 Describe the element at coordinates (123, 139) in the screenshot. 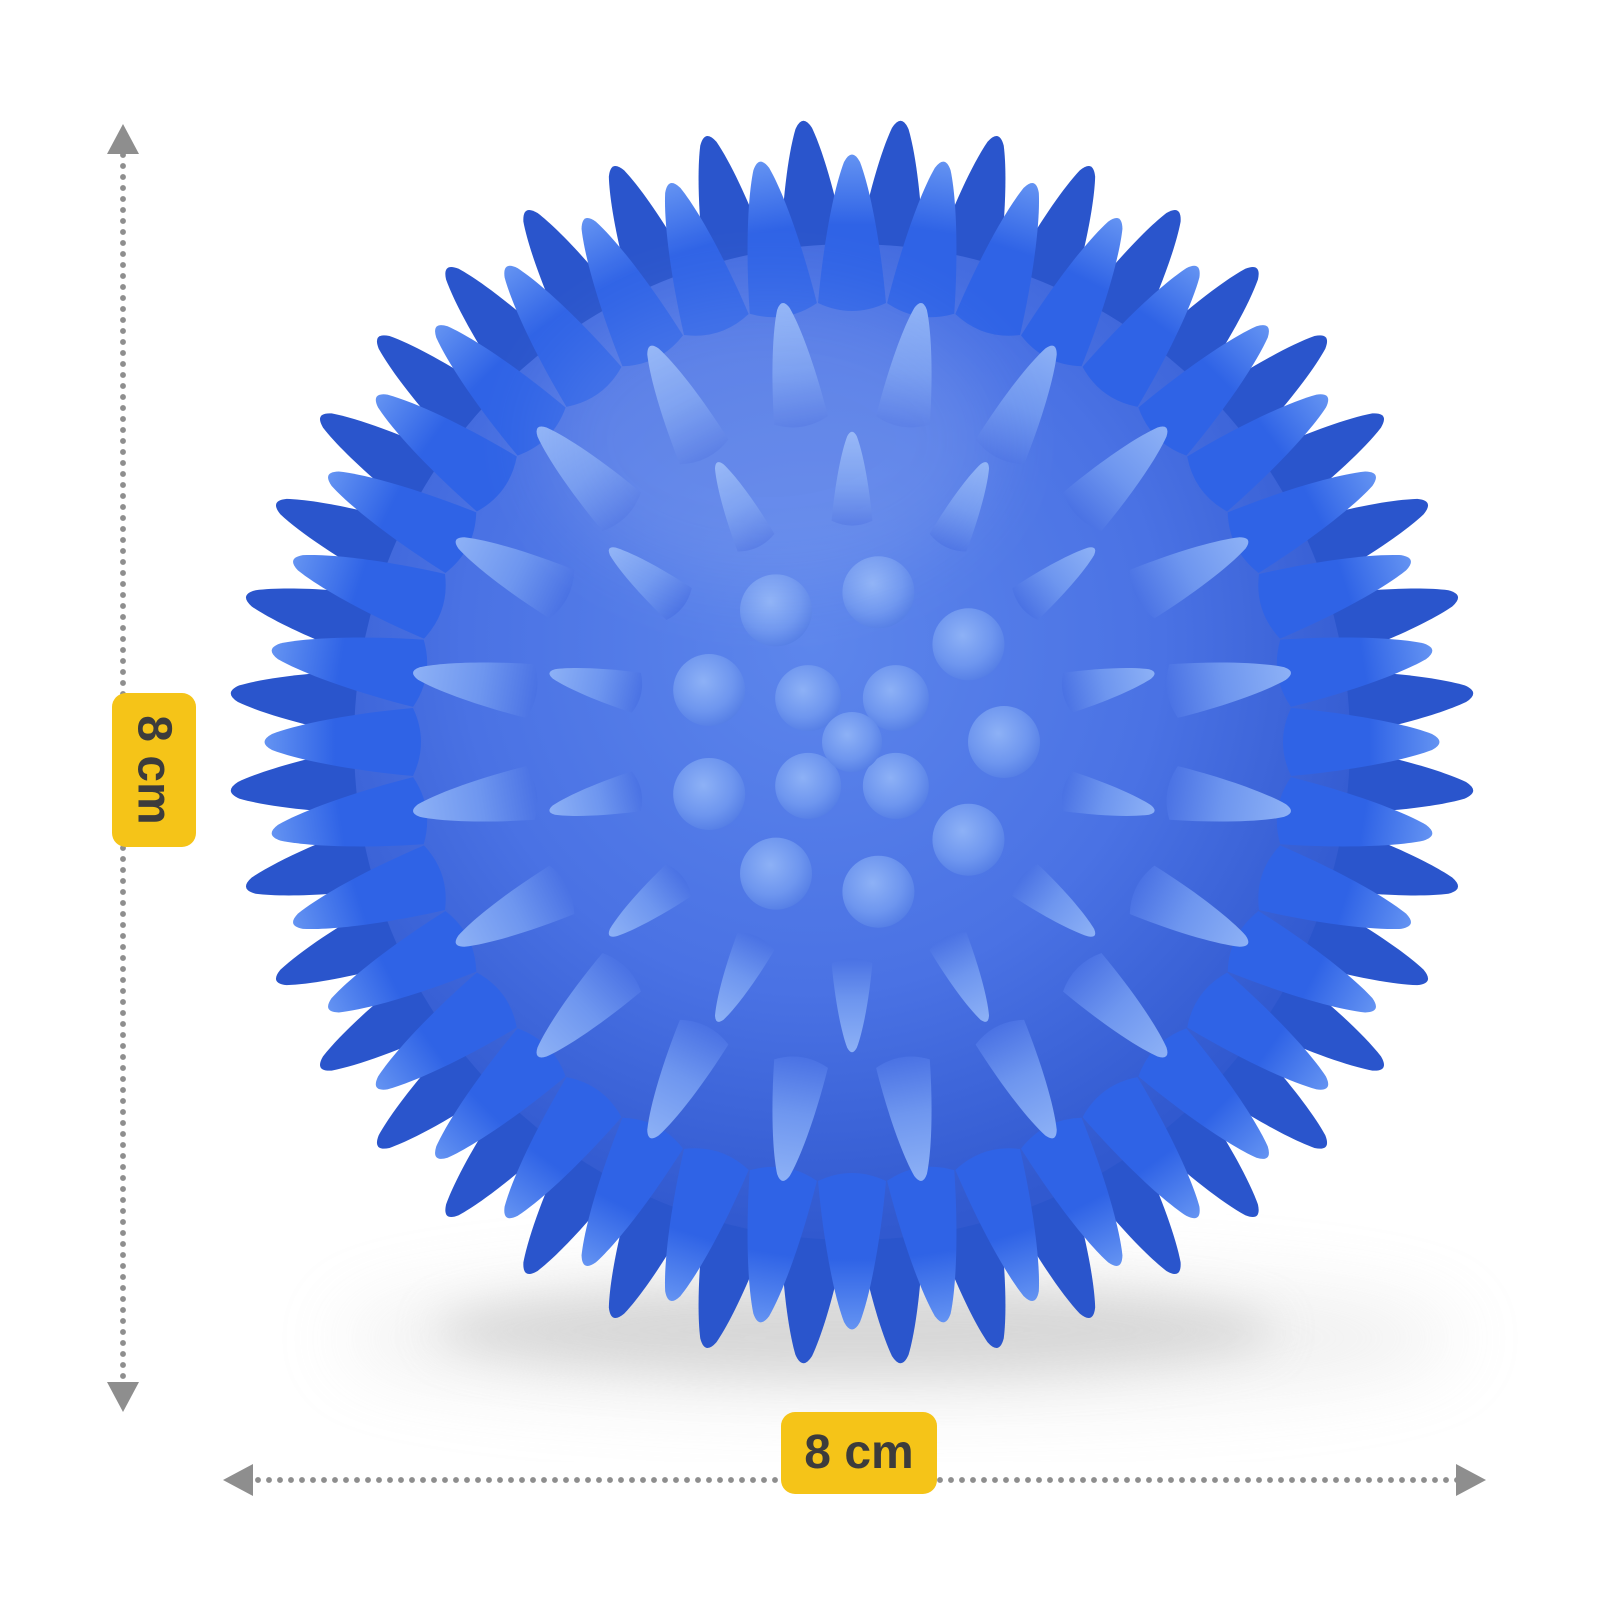

I see `arrow-up-icon` at that location.